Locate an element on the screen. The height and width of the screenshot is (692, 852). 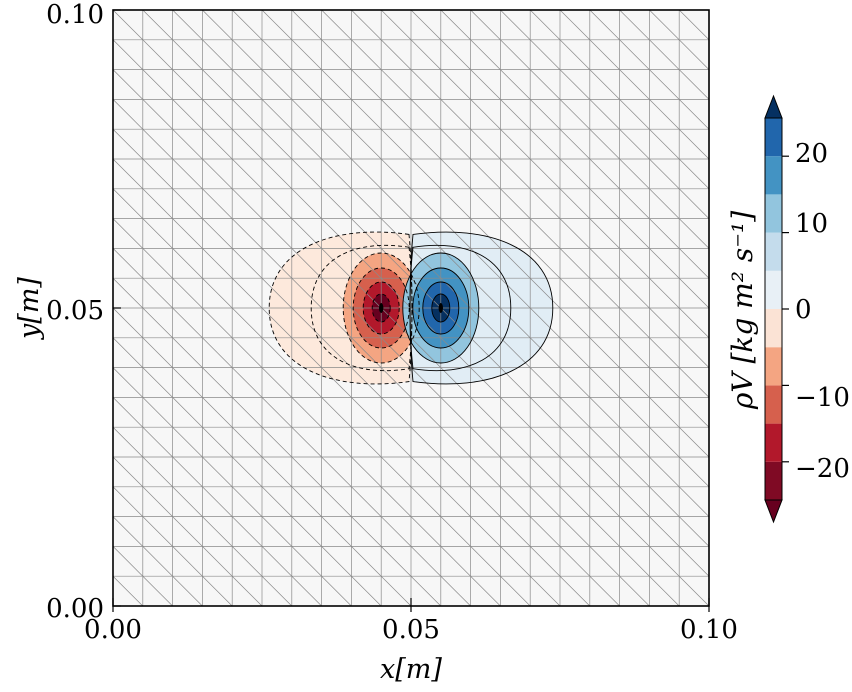
x-tick-label: 0.10 is located at coordinates (709, 630).